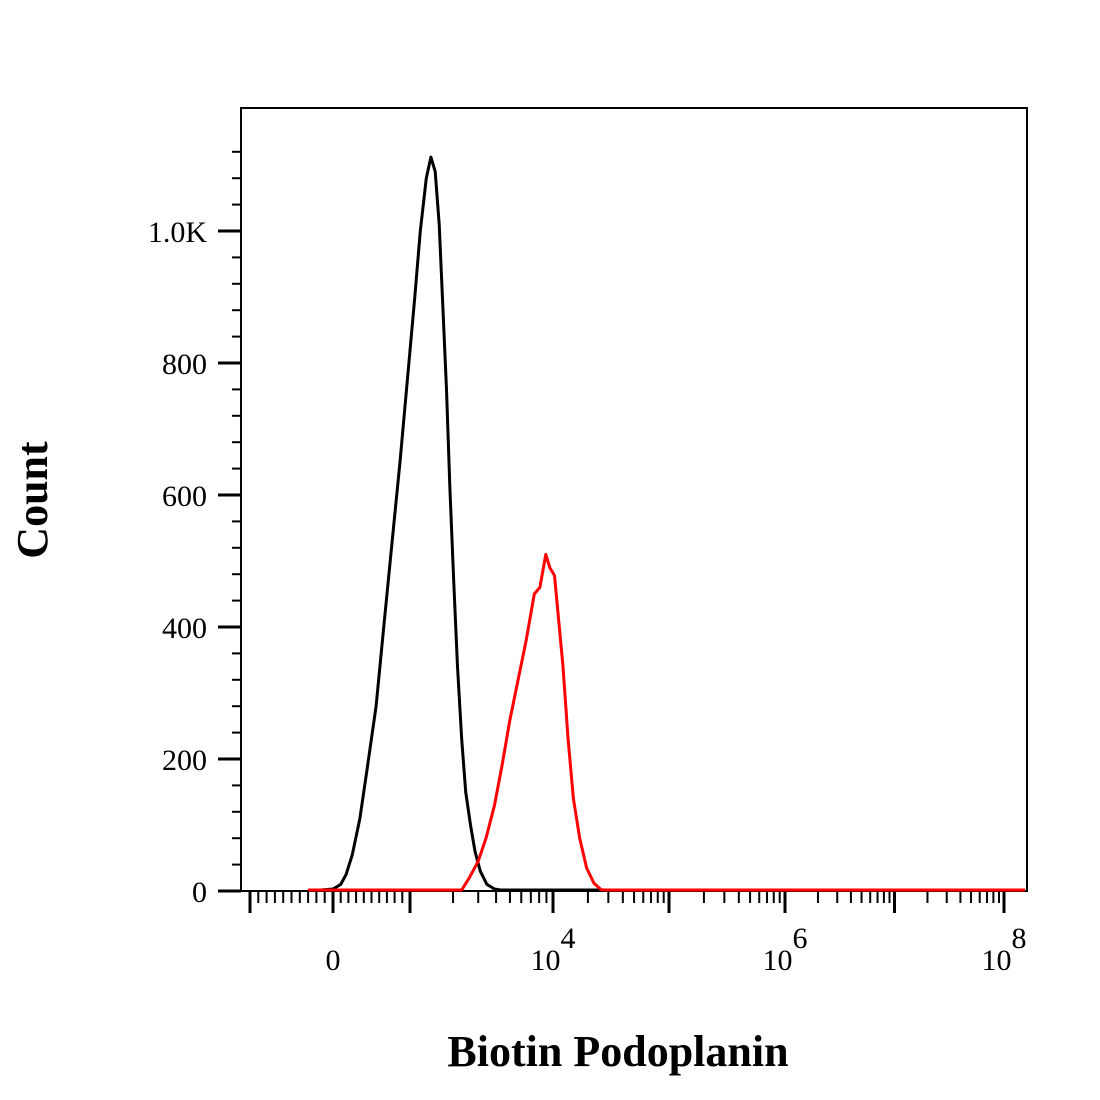 This screenshot has width=1100, height=1100. Describe the element at coordinates (617, 1051) in the screenshot. I see `x-axis-title: Biotin Podoplanin` at that location.